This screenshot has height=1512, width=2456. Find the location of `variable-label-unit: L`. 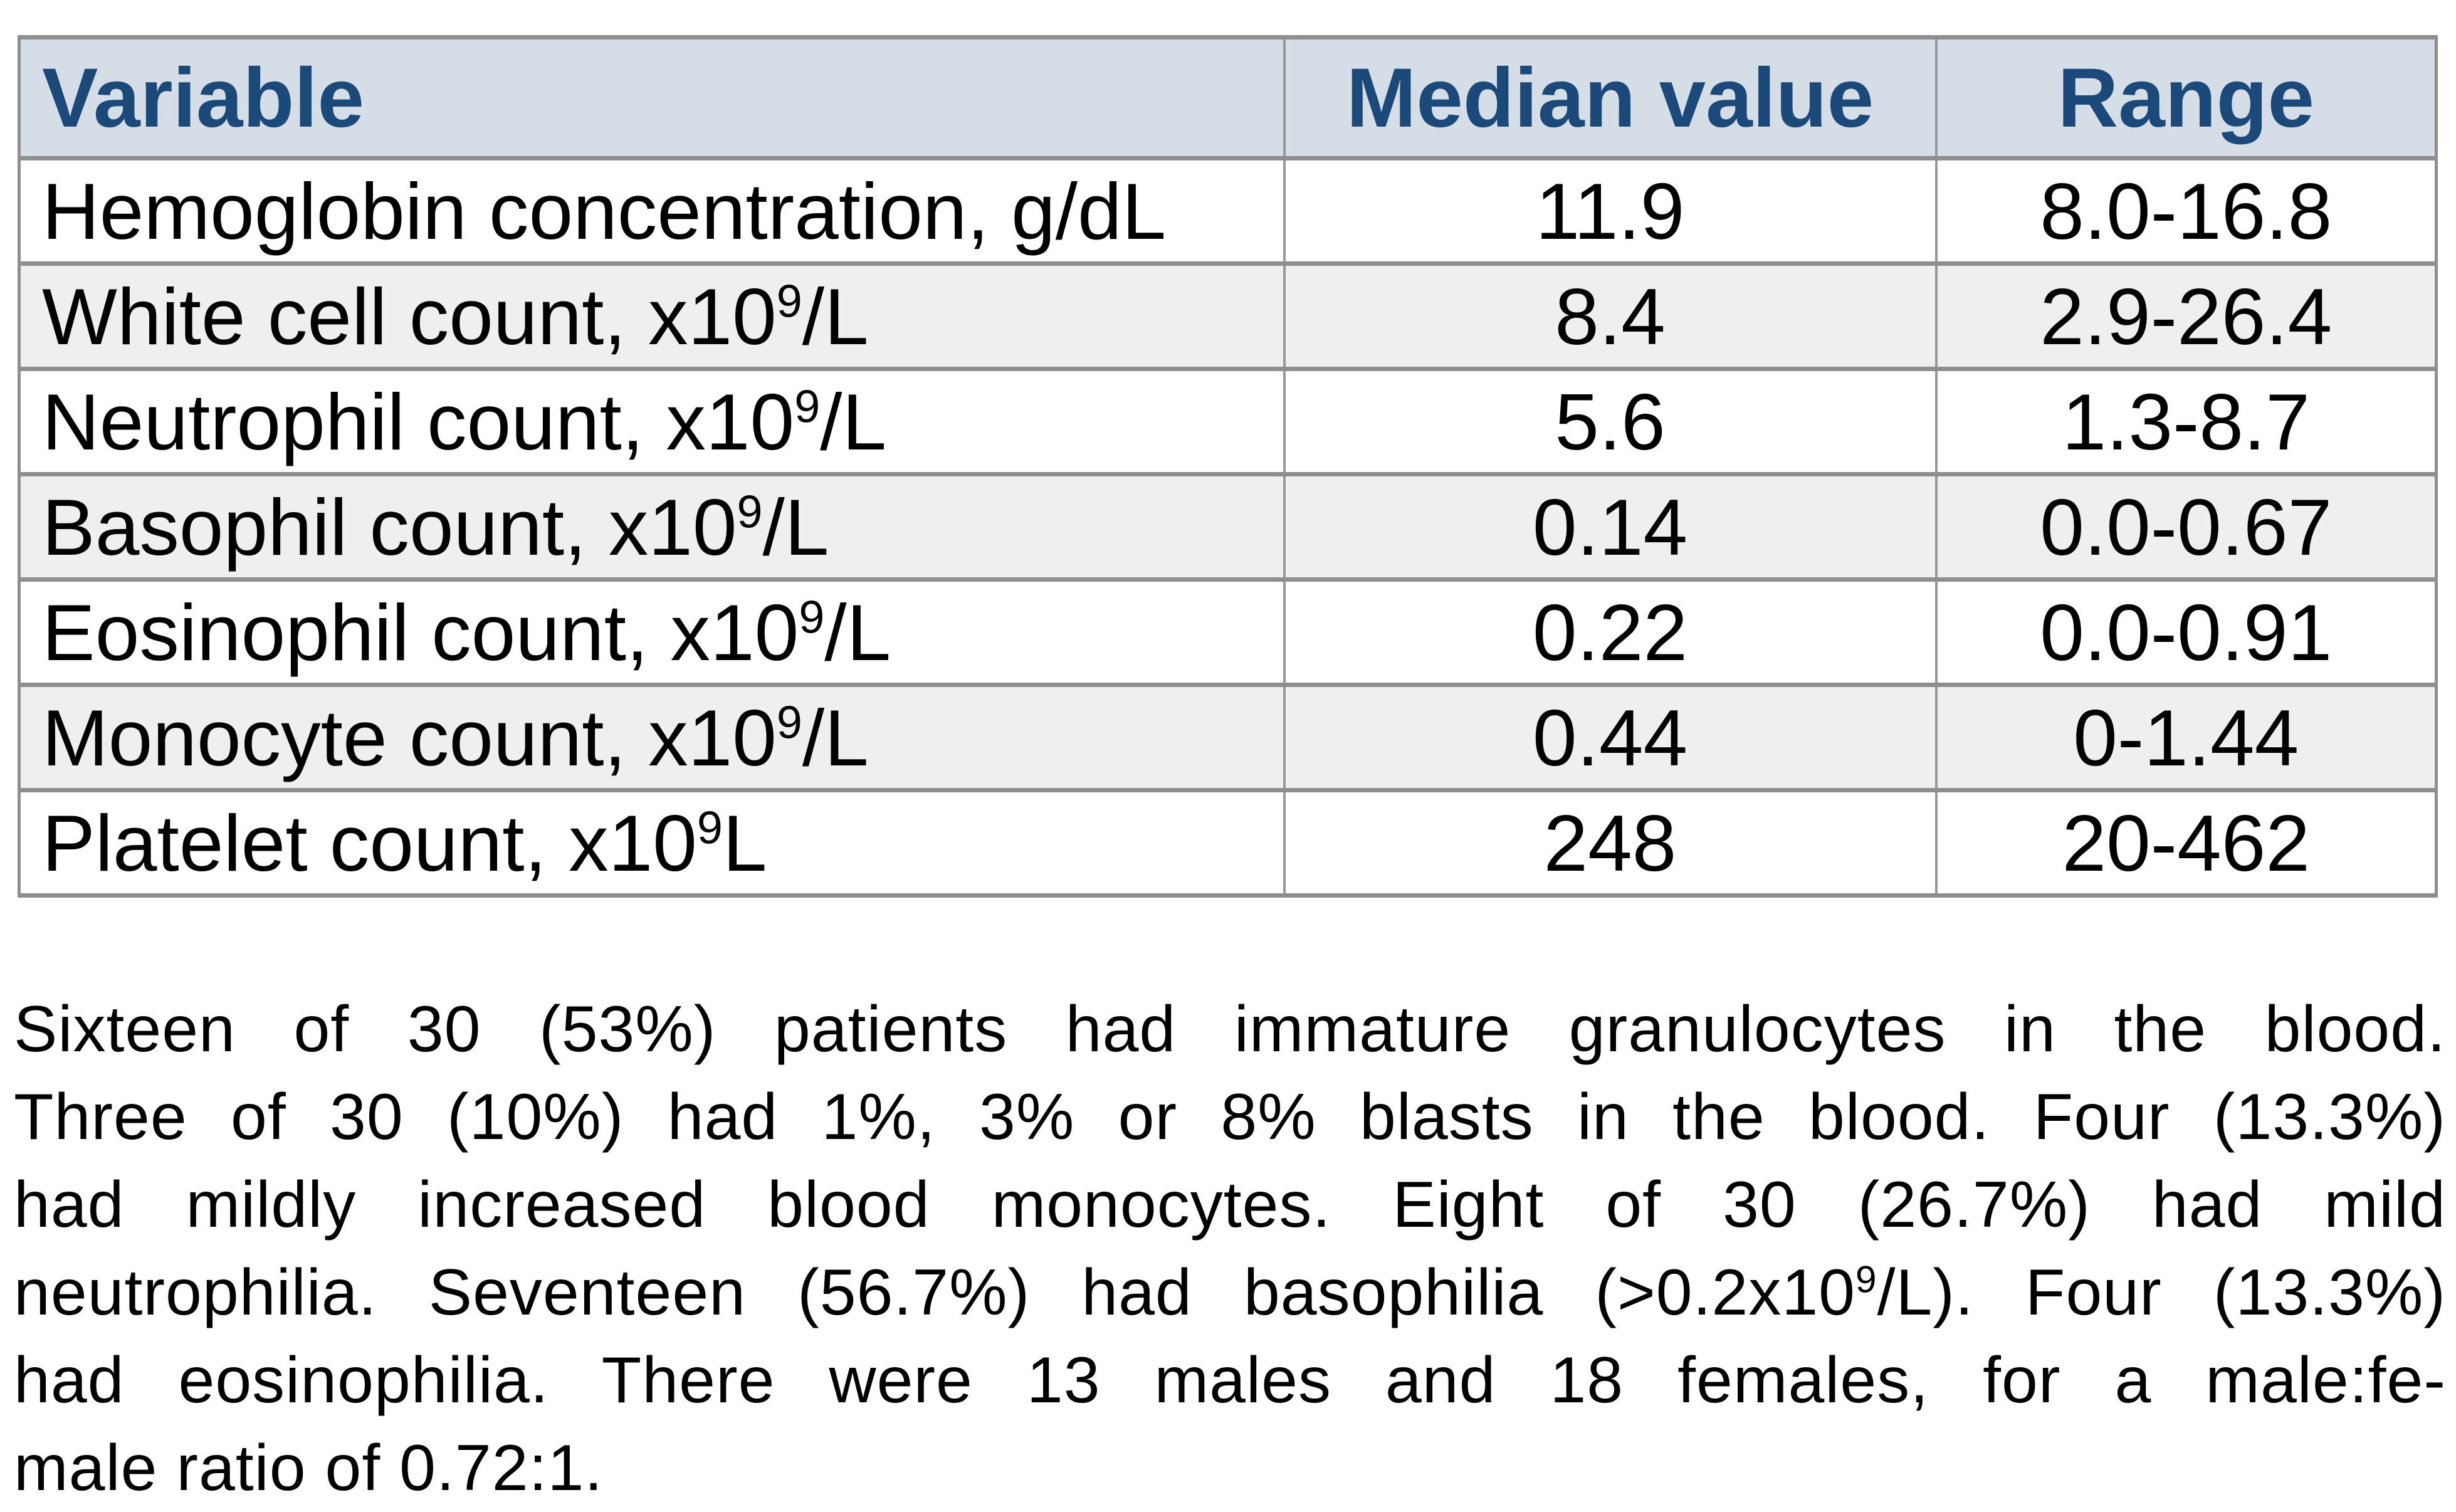

variable-label-unit: L is located at coordinates (744, 843).